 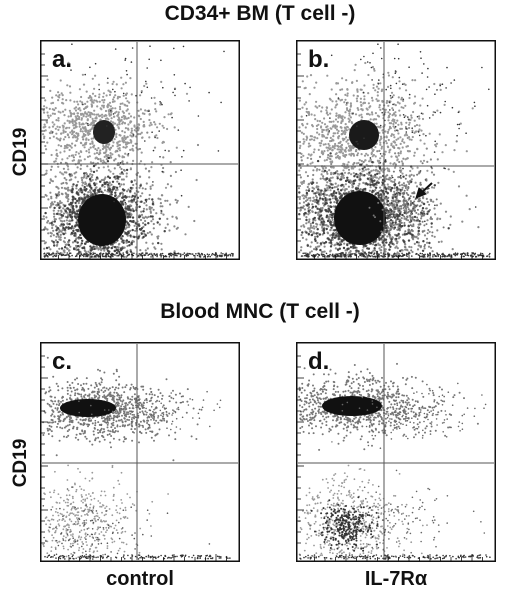 I want to click on panel-label-c: c., so click(x=62, y=361).